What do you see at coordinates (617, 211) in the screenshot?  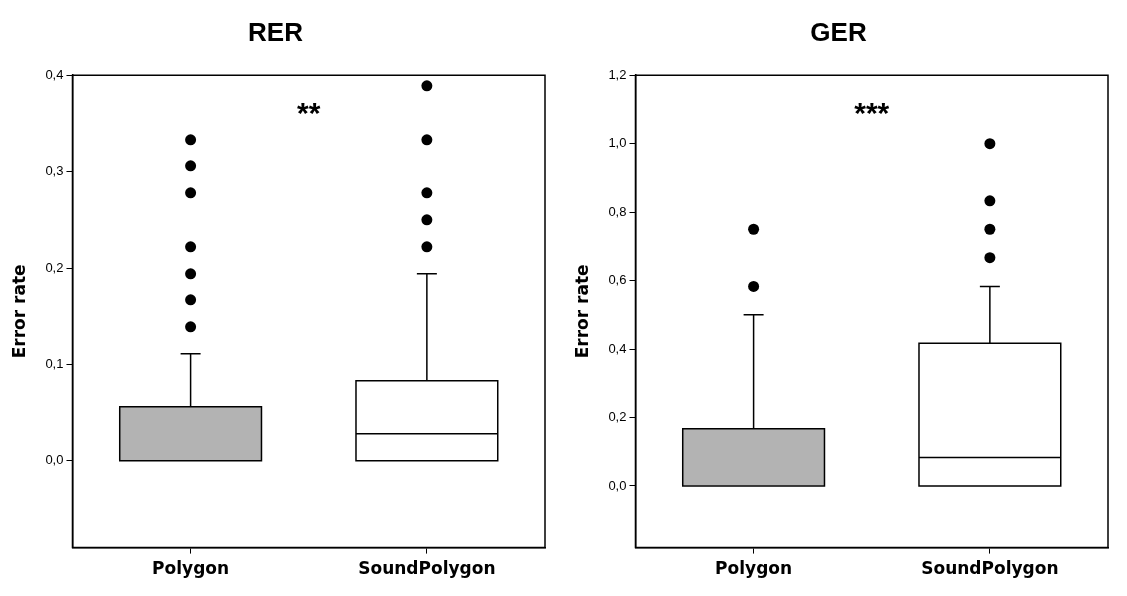 I see `y-tick-label: 0,8` at bounding box center [617, 211].